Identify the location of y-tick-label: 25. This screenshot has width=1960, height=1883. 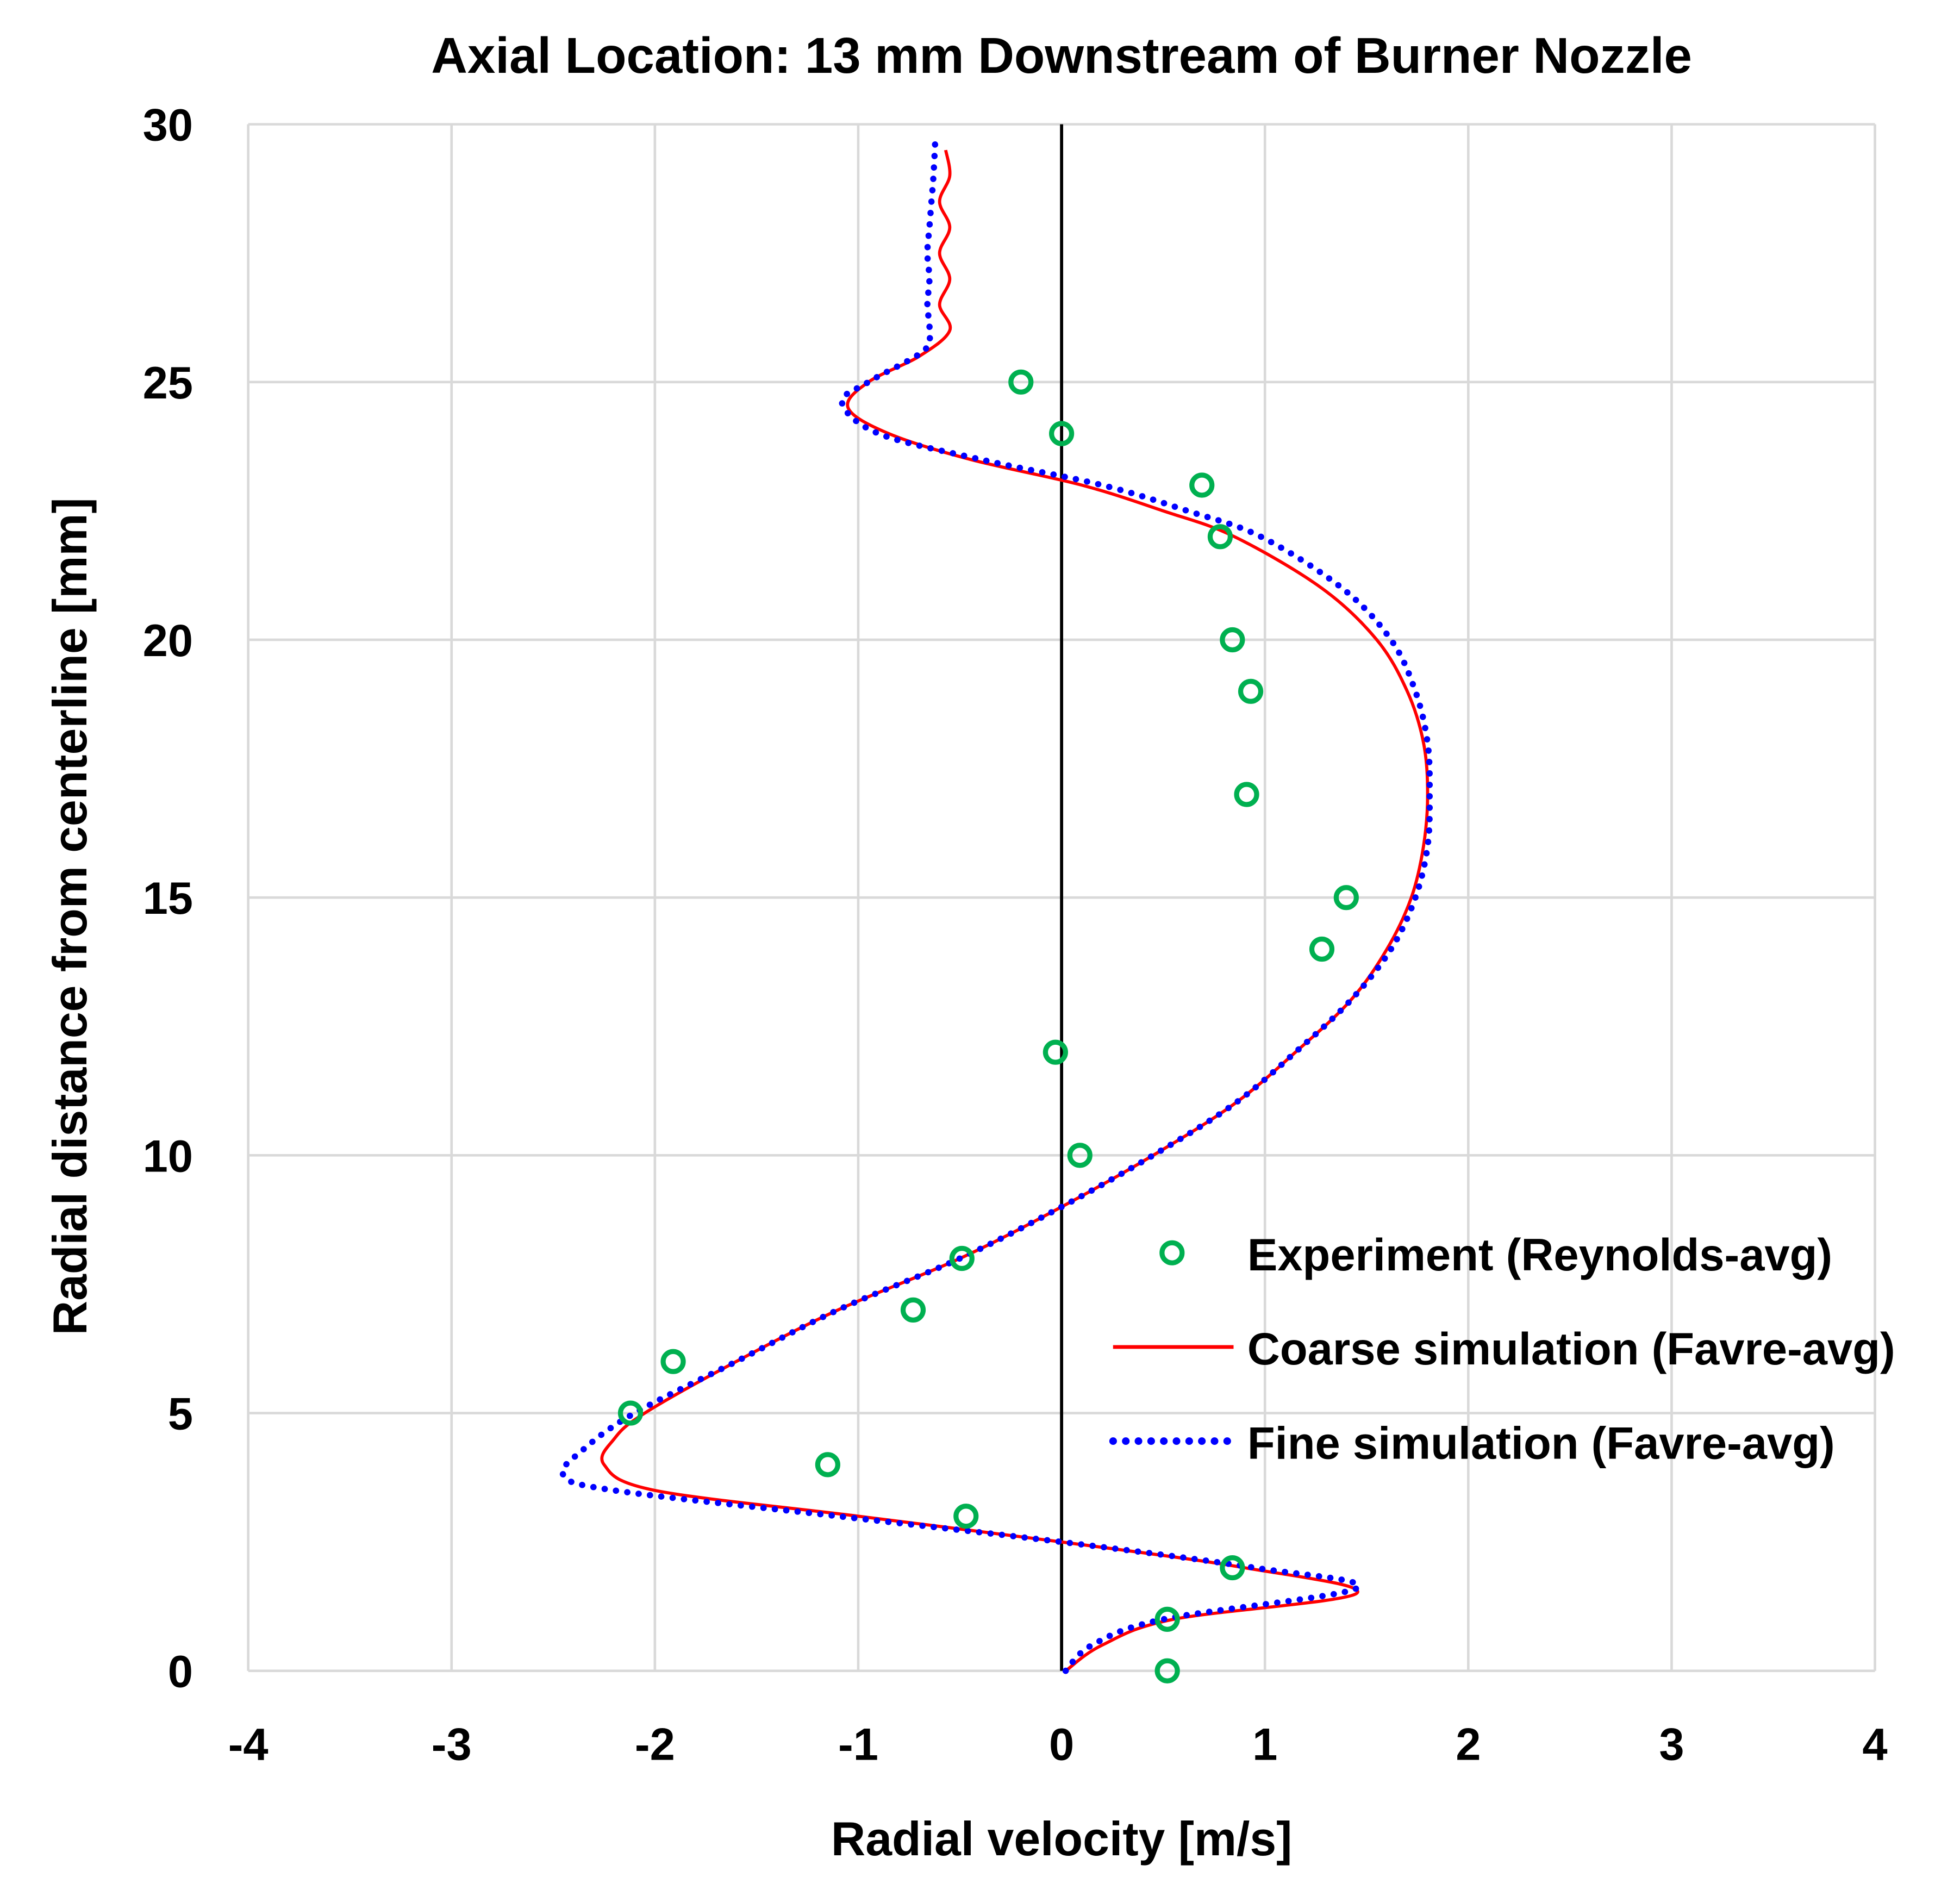
(168, 383).